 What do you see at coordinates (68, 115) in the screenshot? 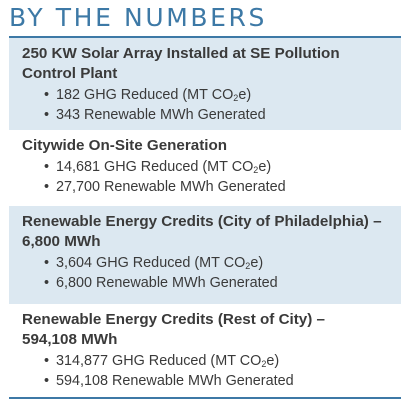
I see `stat-value: 343` at bounding box center [68, 115].